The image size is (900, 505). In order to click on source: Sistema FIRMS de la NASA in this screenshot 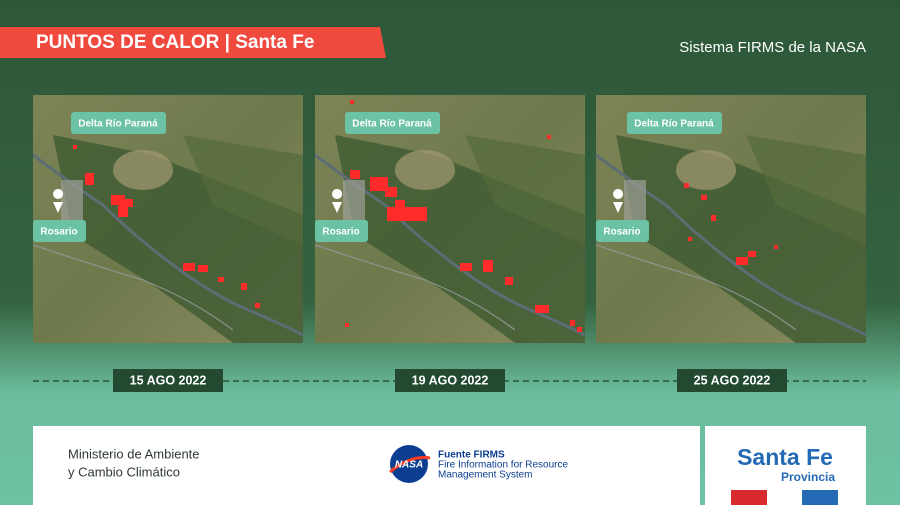, I will do `click(772, 47)`.